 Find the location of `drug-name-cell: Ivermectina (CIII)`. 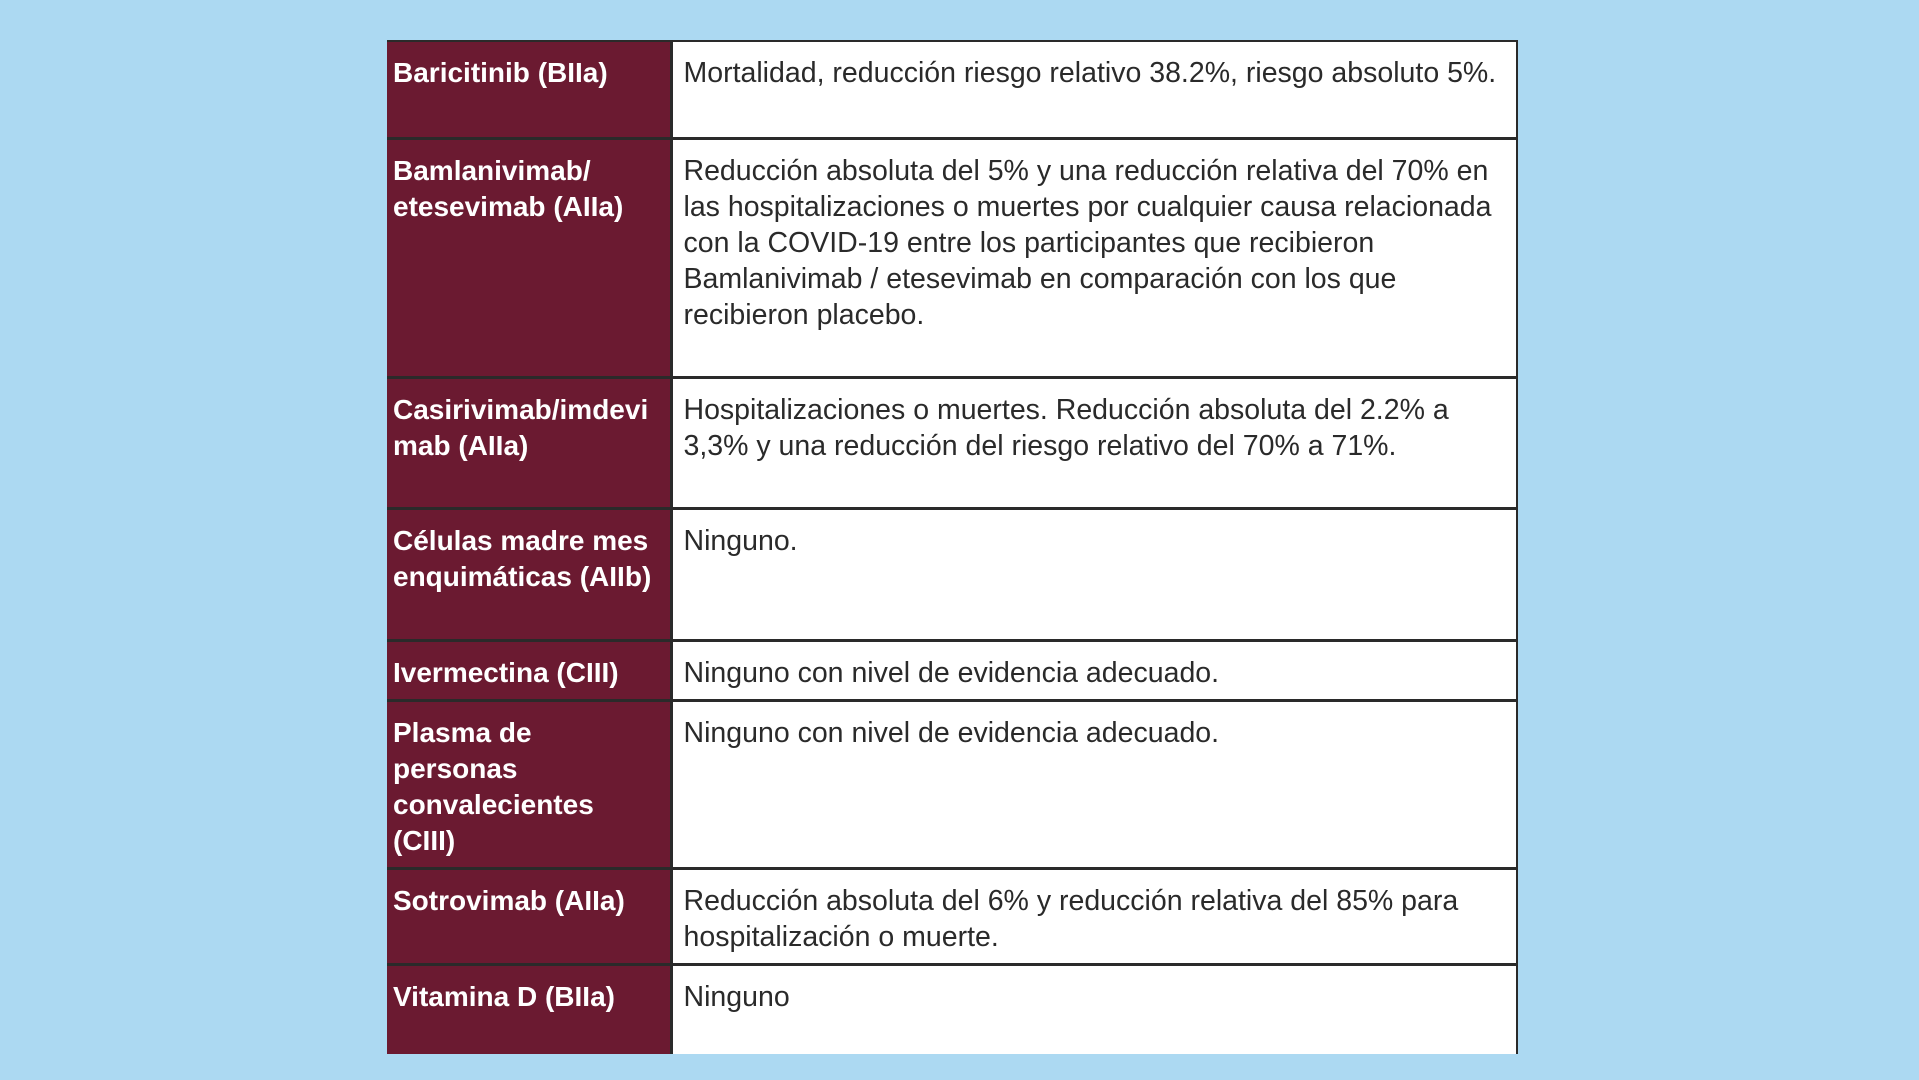

drug-name-cell: Ivermectina (CIII) is located at coordinates (530, 669).